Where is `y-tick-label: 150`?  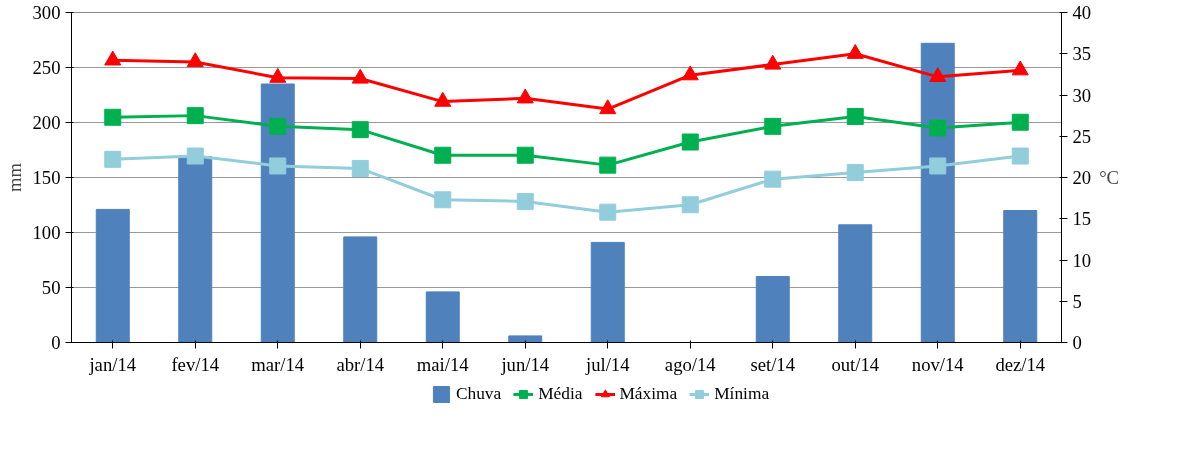
y-tick-label: 150 is located at coordinates (46, 177).